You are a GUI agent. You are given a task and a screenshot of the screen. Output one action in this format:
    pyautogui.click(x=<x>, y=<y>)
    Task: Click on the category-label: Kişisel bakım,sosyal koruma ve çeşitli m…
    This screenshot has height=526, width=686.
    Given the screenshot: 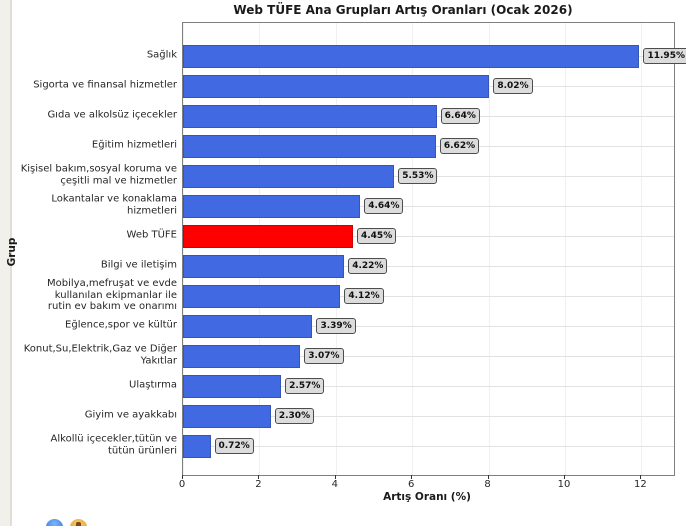 What is the action you would take?
    pyautogui.click(x=98, y=175)
    